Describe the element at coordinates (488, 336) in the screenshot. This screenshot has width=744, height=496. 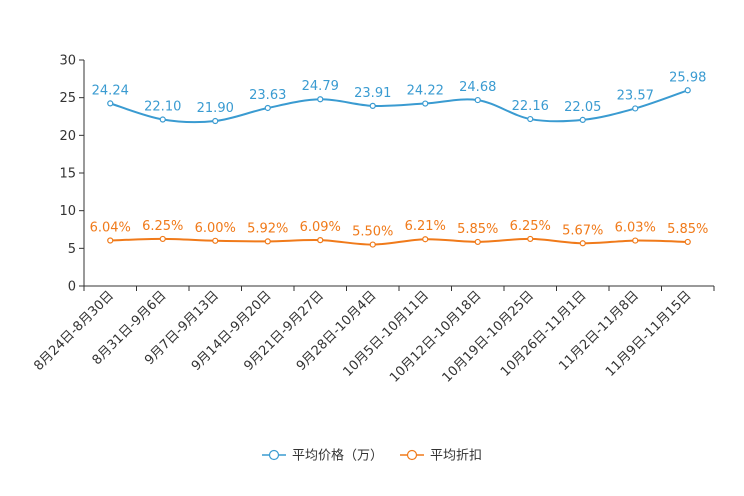
I see `x-tick-label: 10月19日-10月25日` at that location.